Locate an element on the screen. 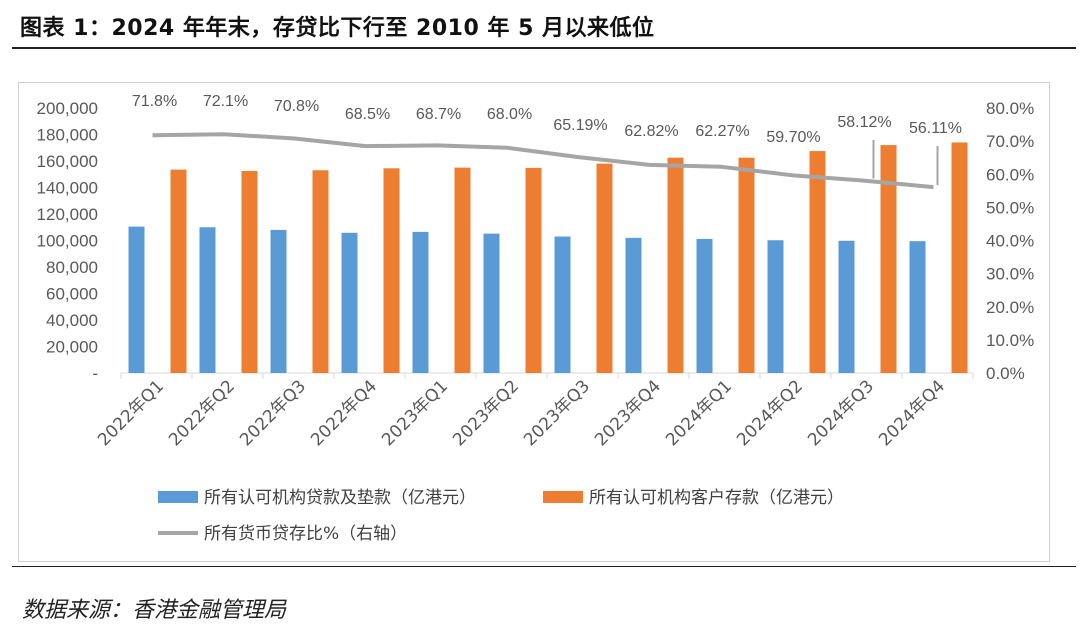 The image size is (1080, 624). ratio-data-label: 59.70% is located at coordinates (793, 137).